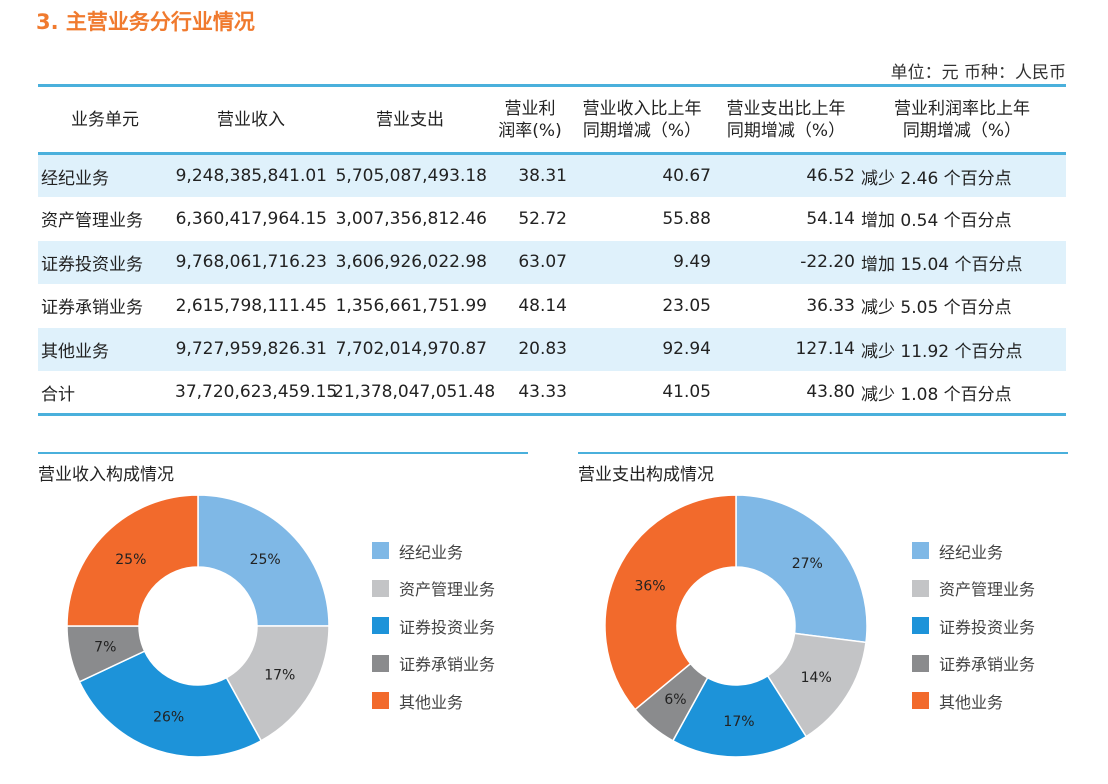  What do you see at coordinates (686, 218) in the screenshot?
I see `cell-revenue-change: 55.88` at bounding box center [686, 218].